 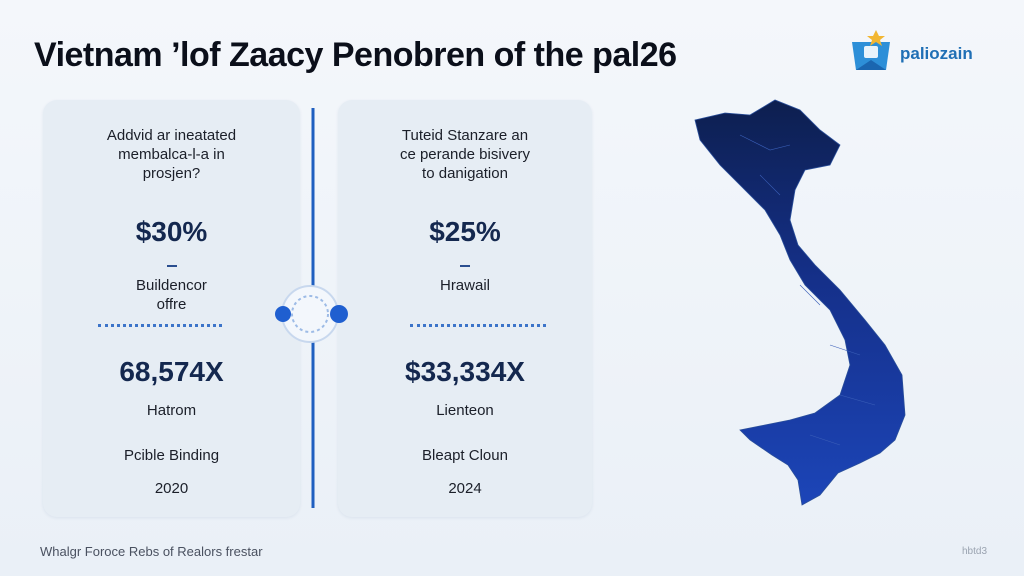 What do you see at coordinates (171, 488) in the screenshot?
I see `year: 2020` at bounding box center [171, 488].